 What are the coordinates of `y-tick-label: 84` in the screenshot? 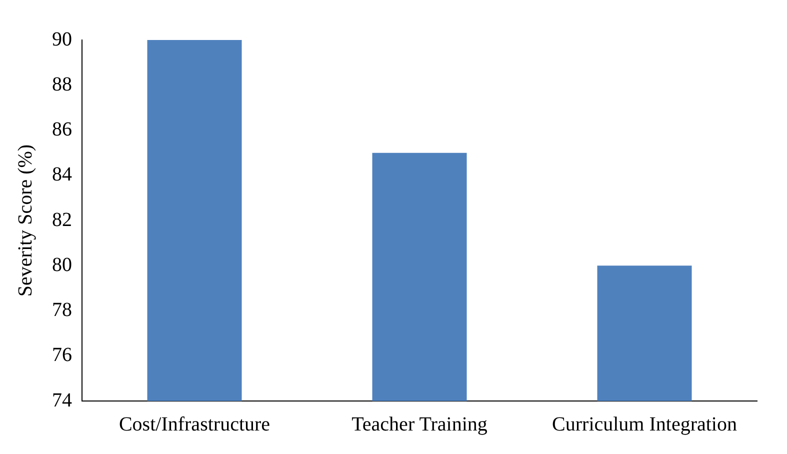 It's located at (62, 175).